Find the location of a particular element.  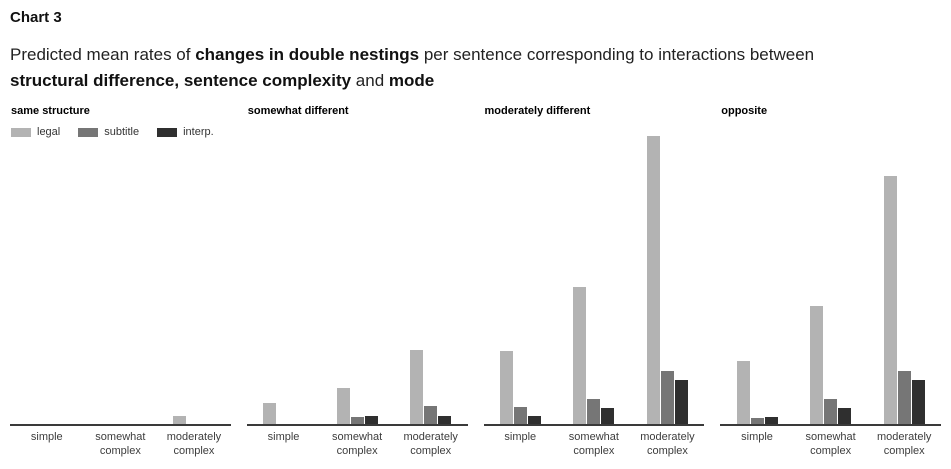

legend-label: subtitle is located at coordinates (122, 132).